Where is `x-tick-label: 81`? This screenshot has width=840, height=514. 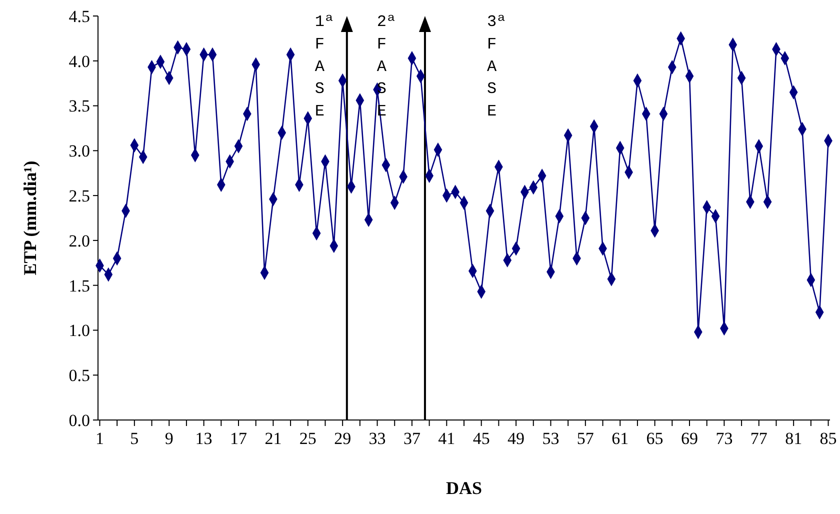 x-tick-label: 81 is located at coordinates (793, 438).